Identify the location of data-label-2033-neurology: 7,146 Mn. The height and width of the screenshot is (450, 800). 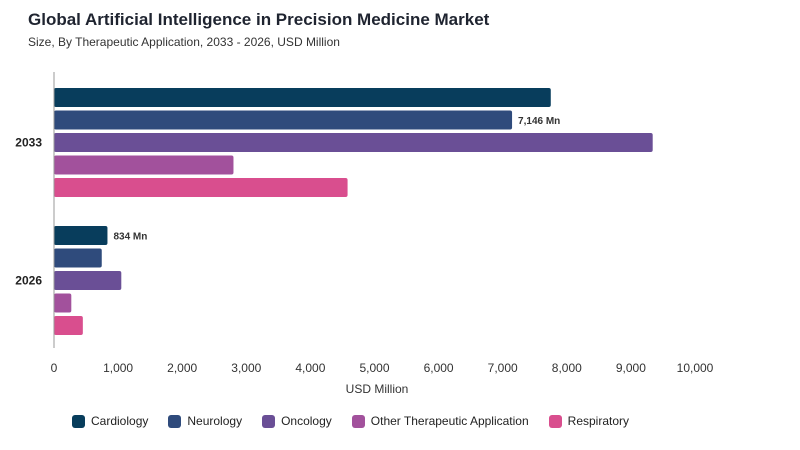
(539, 121).